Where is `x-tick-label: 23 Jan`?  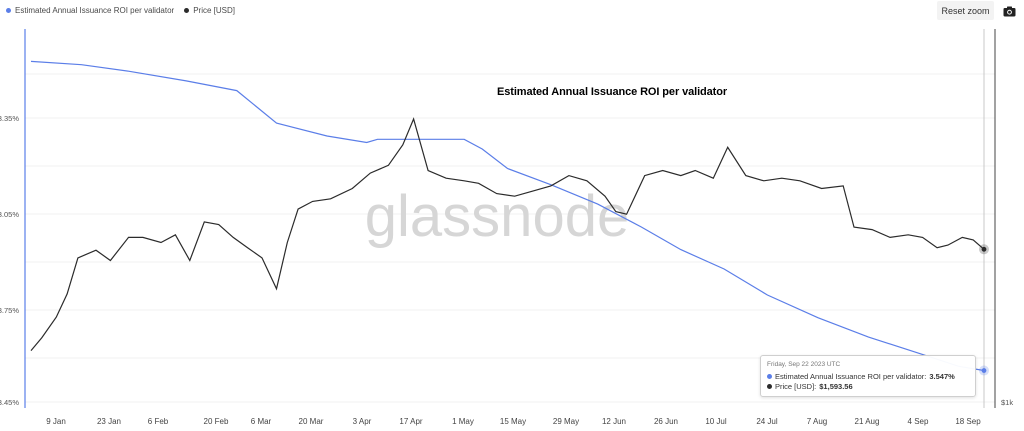
x-tick-label: 23 Jan is located at coordinates (109, 421).